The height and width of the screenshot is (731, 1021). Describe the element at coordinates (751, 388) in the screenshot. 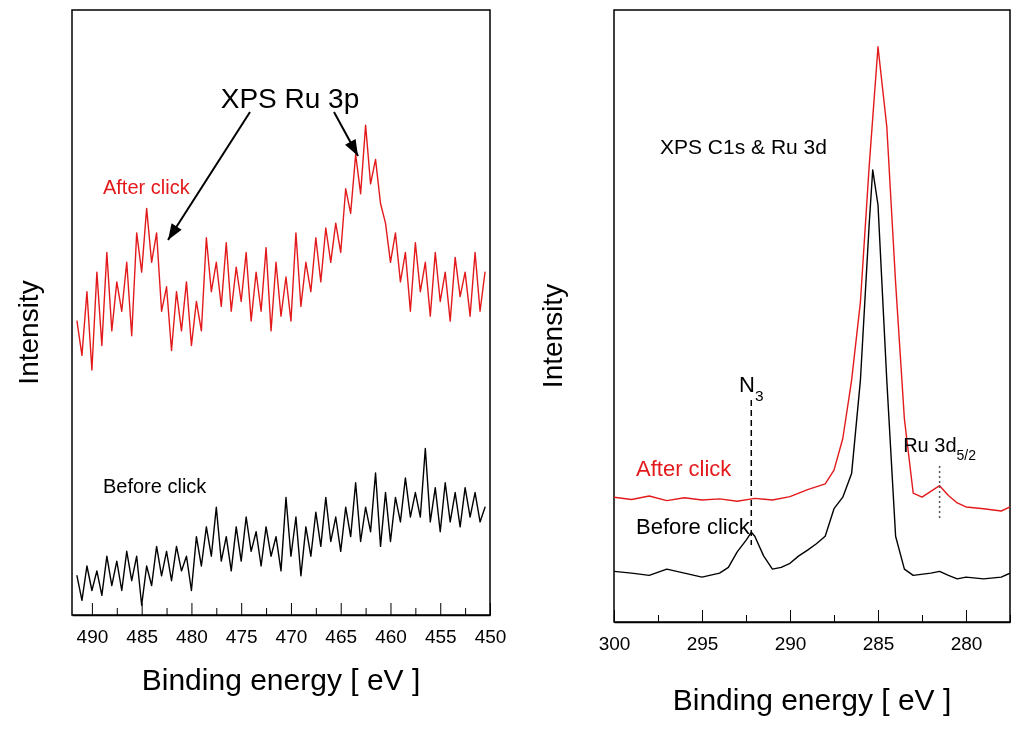

I see `ref-line-label: N$_{3}$` at that location.